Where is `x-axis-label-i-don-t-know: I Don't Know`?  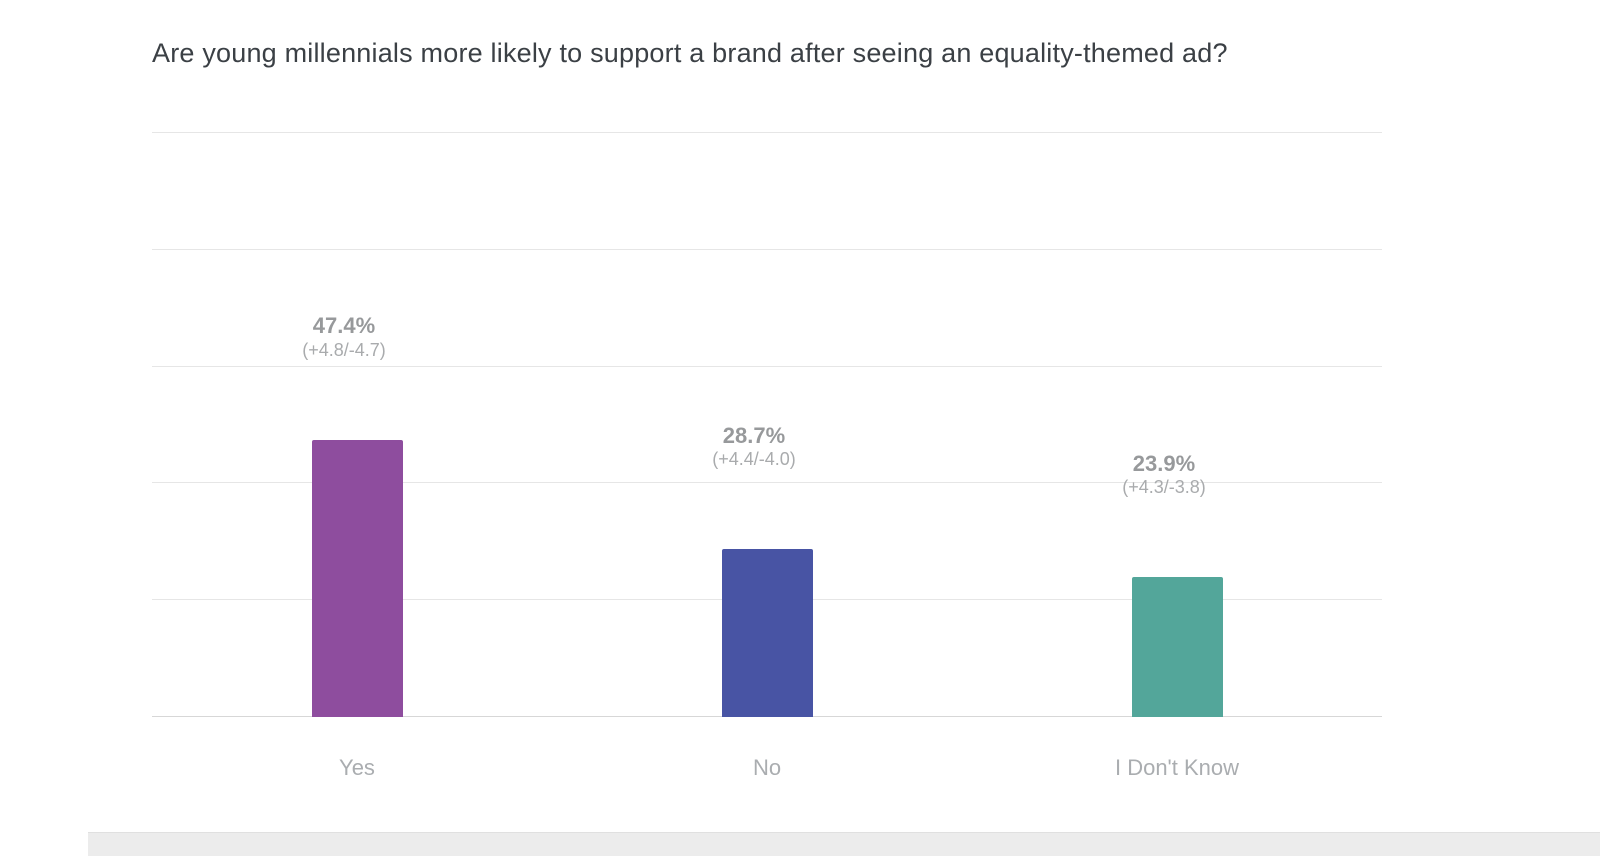 x-axis-label-i-don-t-know: I Don't Know is located at coordinates (1177, 767).